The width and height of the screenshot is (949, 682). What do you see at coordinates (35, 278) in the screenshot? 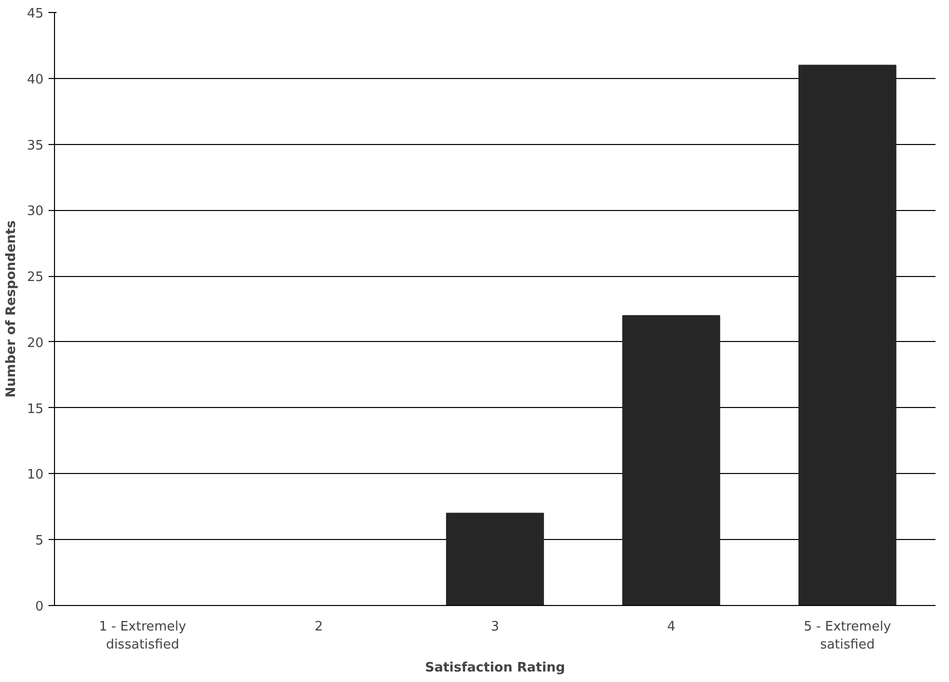
I see `y-tick-label: 25` at bounding box center [35, 278].